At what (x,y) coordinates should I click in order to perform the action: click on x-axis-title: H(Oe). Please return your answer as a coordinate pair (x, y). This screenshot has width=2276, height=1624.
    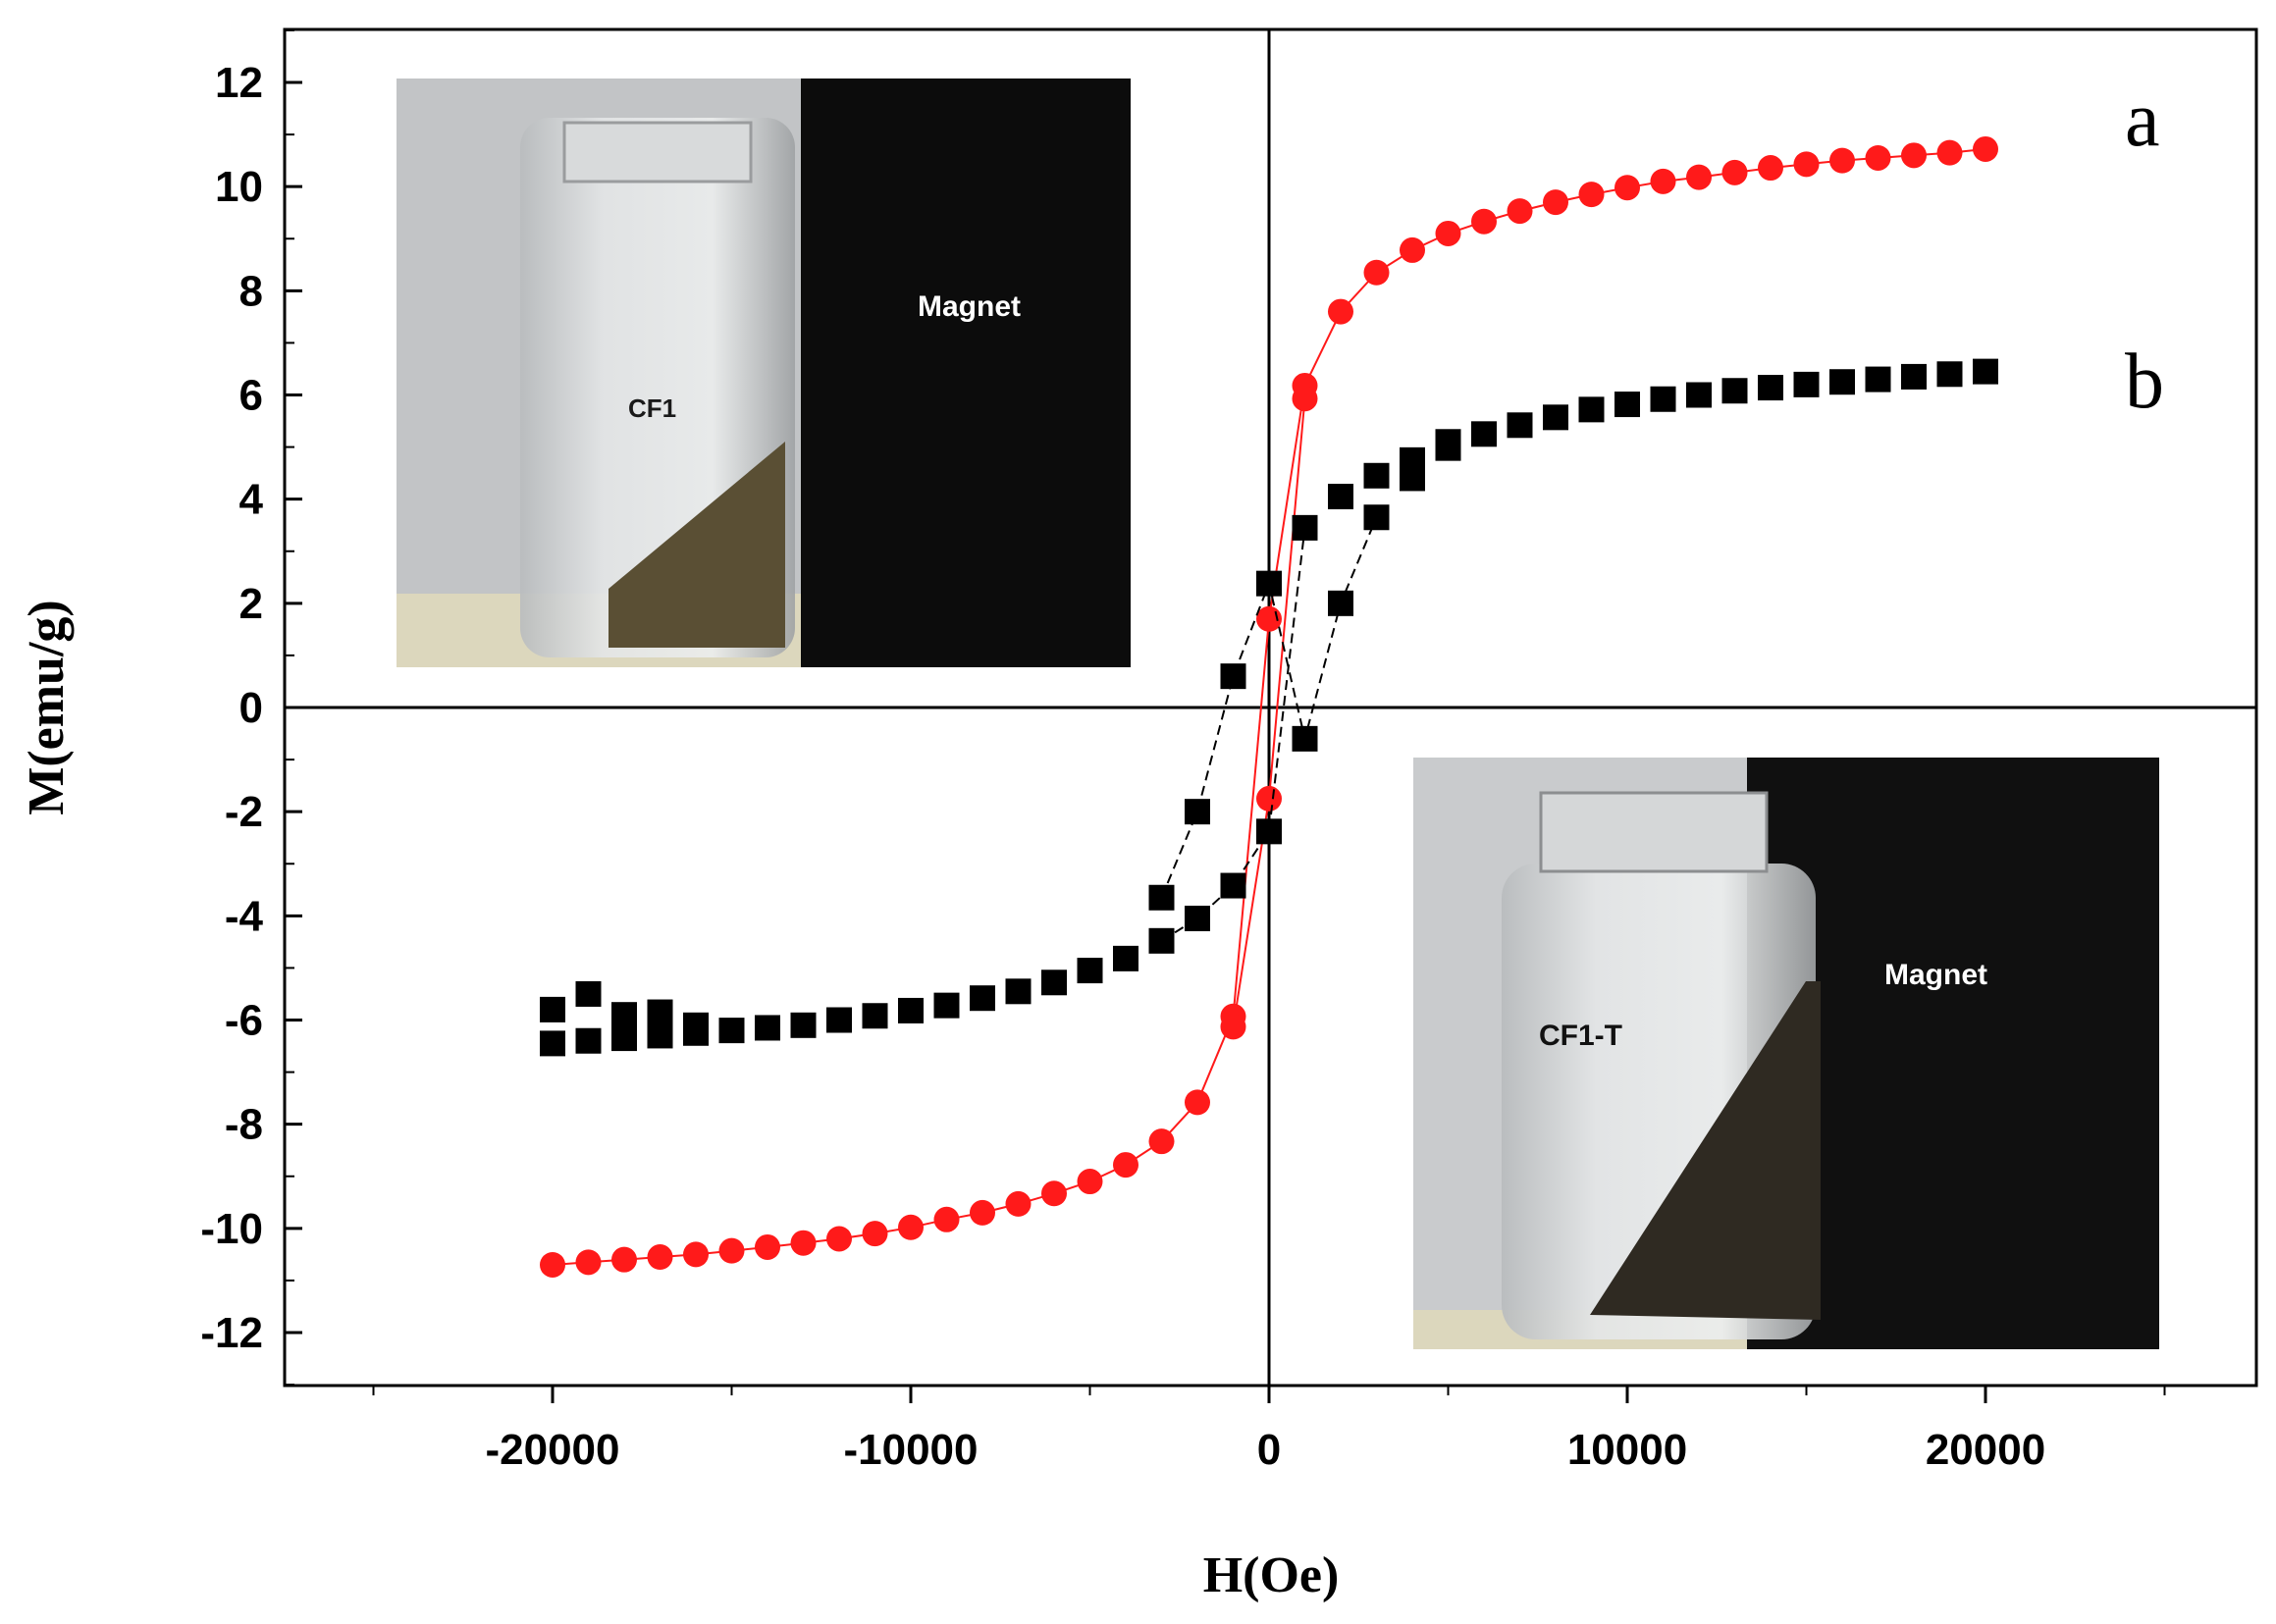
    Looking at the image, I should click on (1271, 1575).